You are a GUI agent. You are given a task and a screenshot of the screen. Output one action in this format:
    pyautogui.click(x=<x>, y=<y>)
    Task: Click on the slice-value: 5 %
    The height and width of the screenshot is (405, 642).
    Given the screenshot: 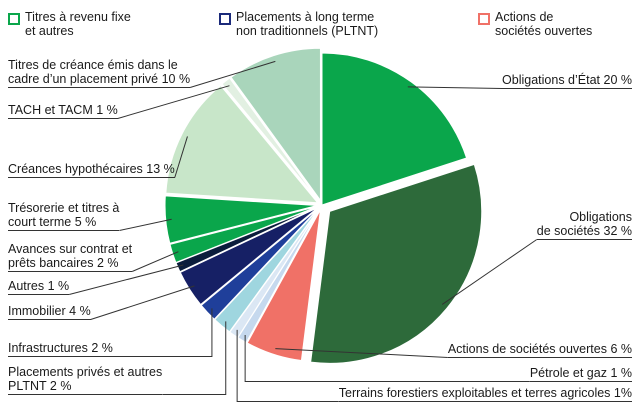 What is the action you would take?
    pyautogui.click(x=85, y=222)
    